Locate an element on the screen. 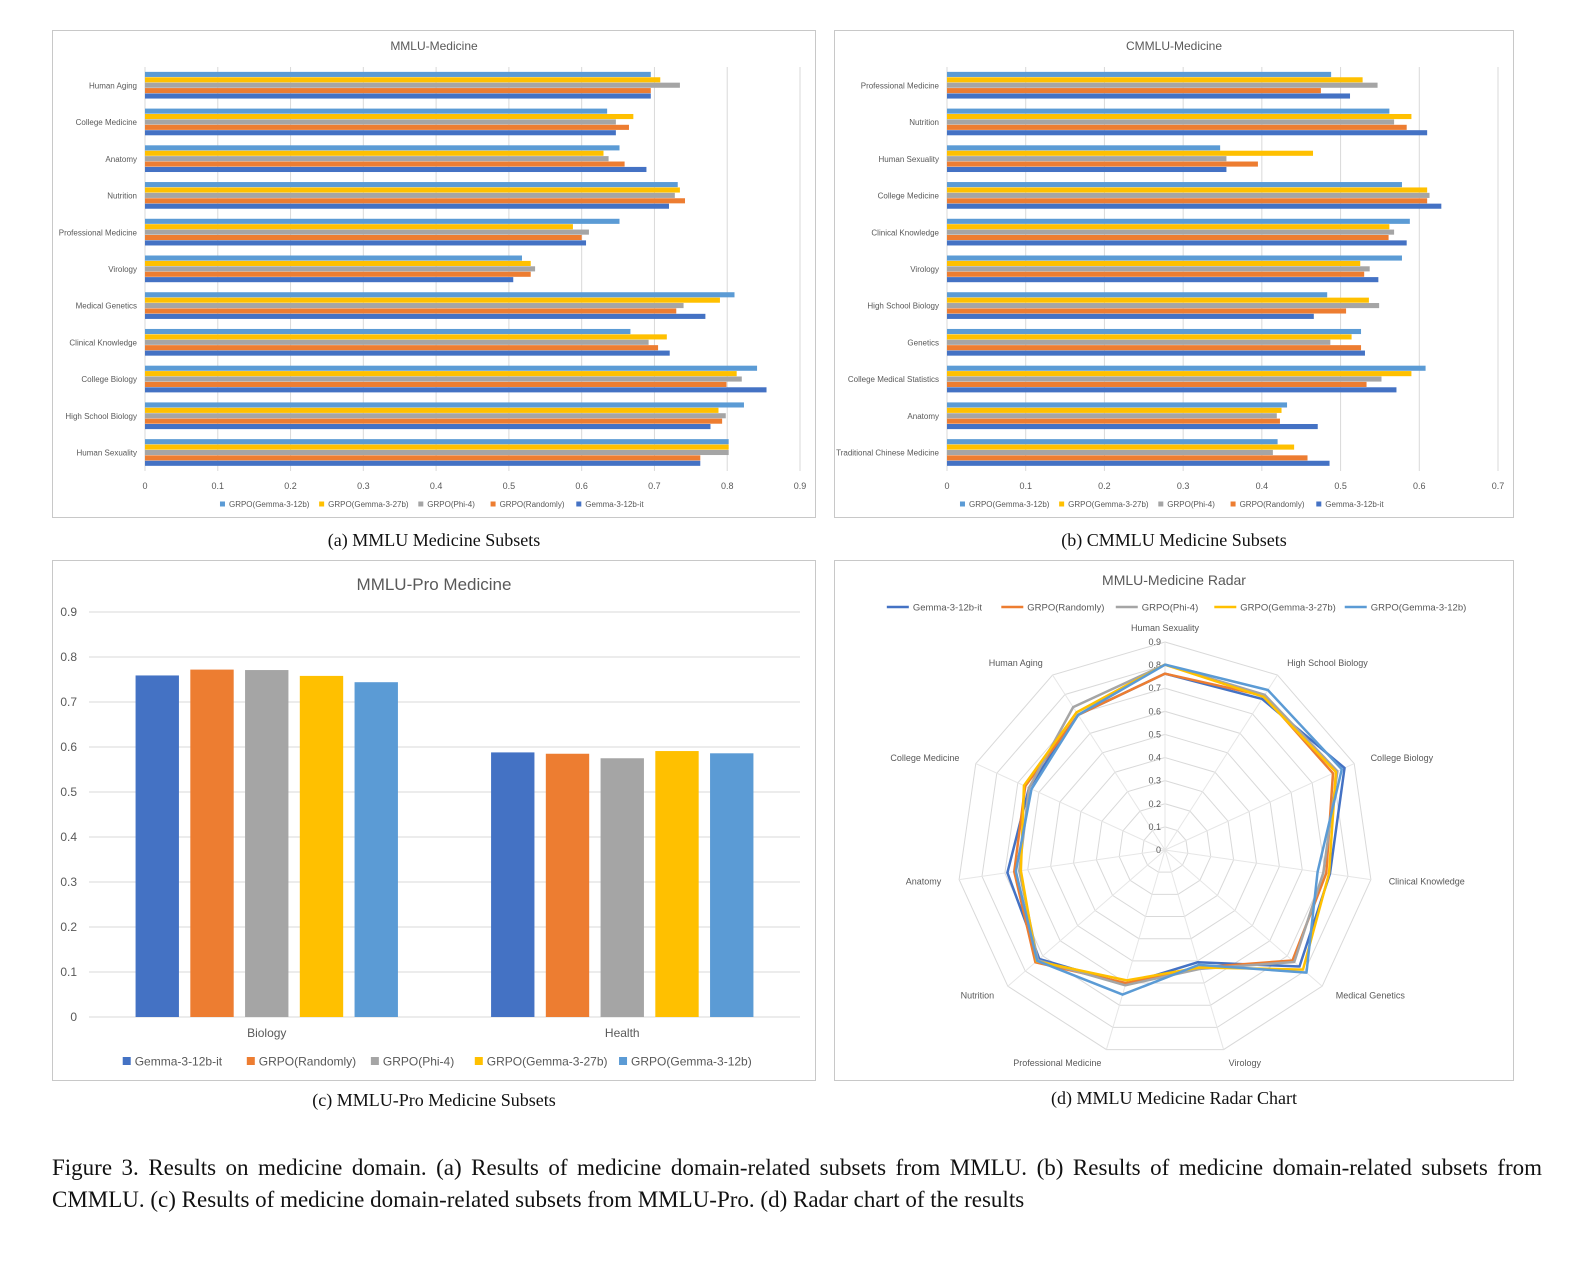 The image size is (1592, 1262). bar-grpo-gemma-3-12b-clinical-knowledge is located at coordinates (1178, 221).